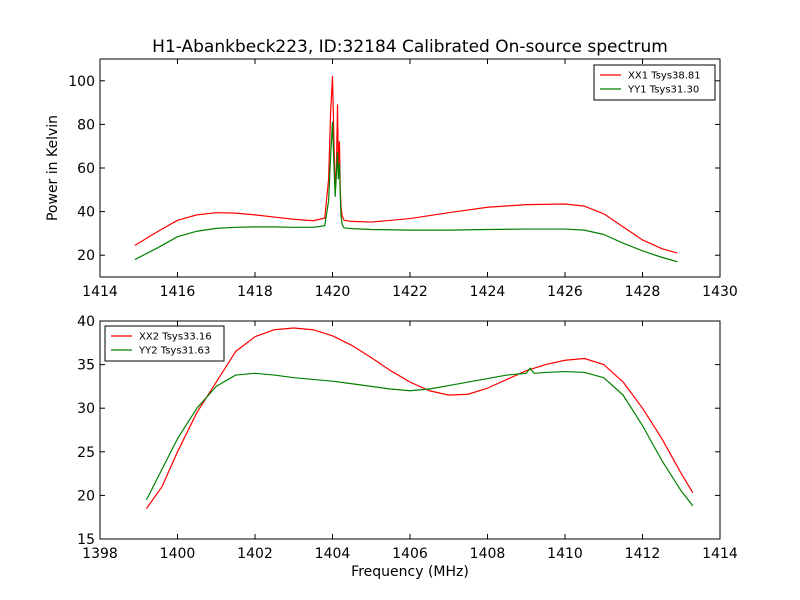  I want to click on x-tick-label: 1416, so click(178, 292).